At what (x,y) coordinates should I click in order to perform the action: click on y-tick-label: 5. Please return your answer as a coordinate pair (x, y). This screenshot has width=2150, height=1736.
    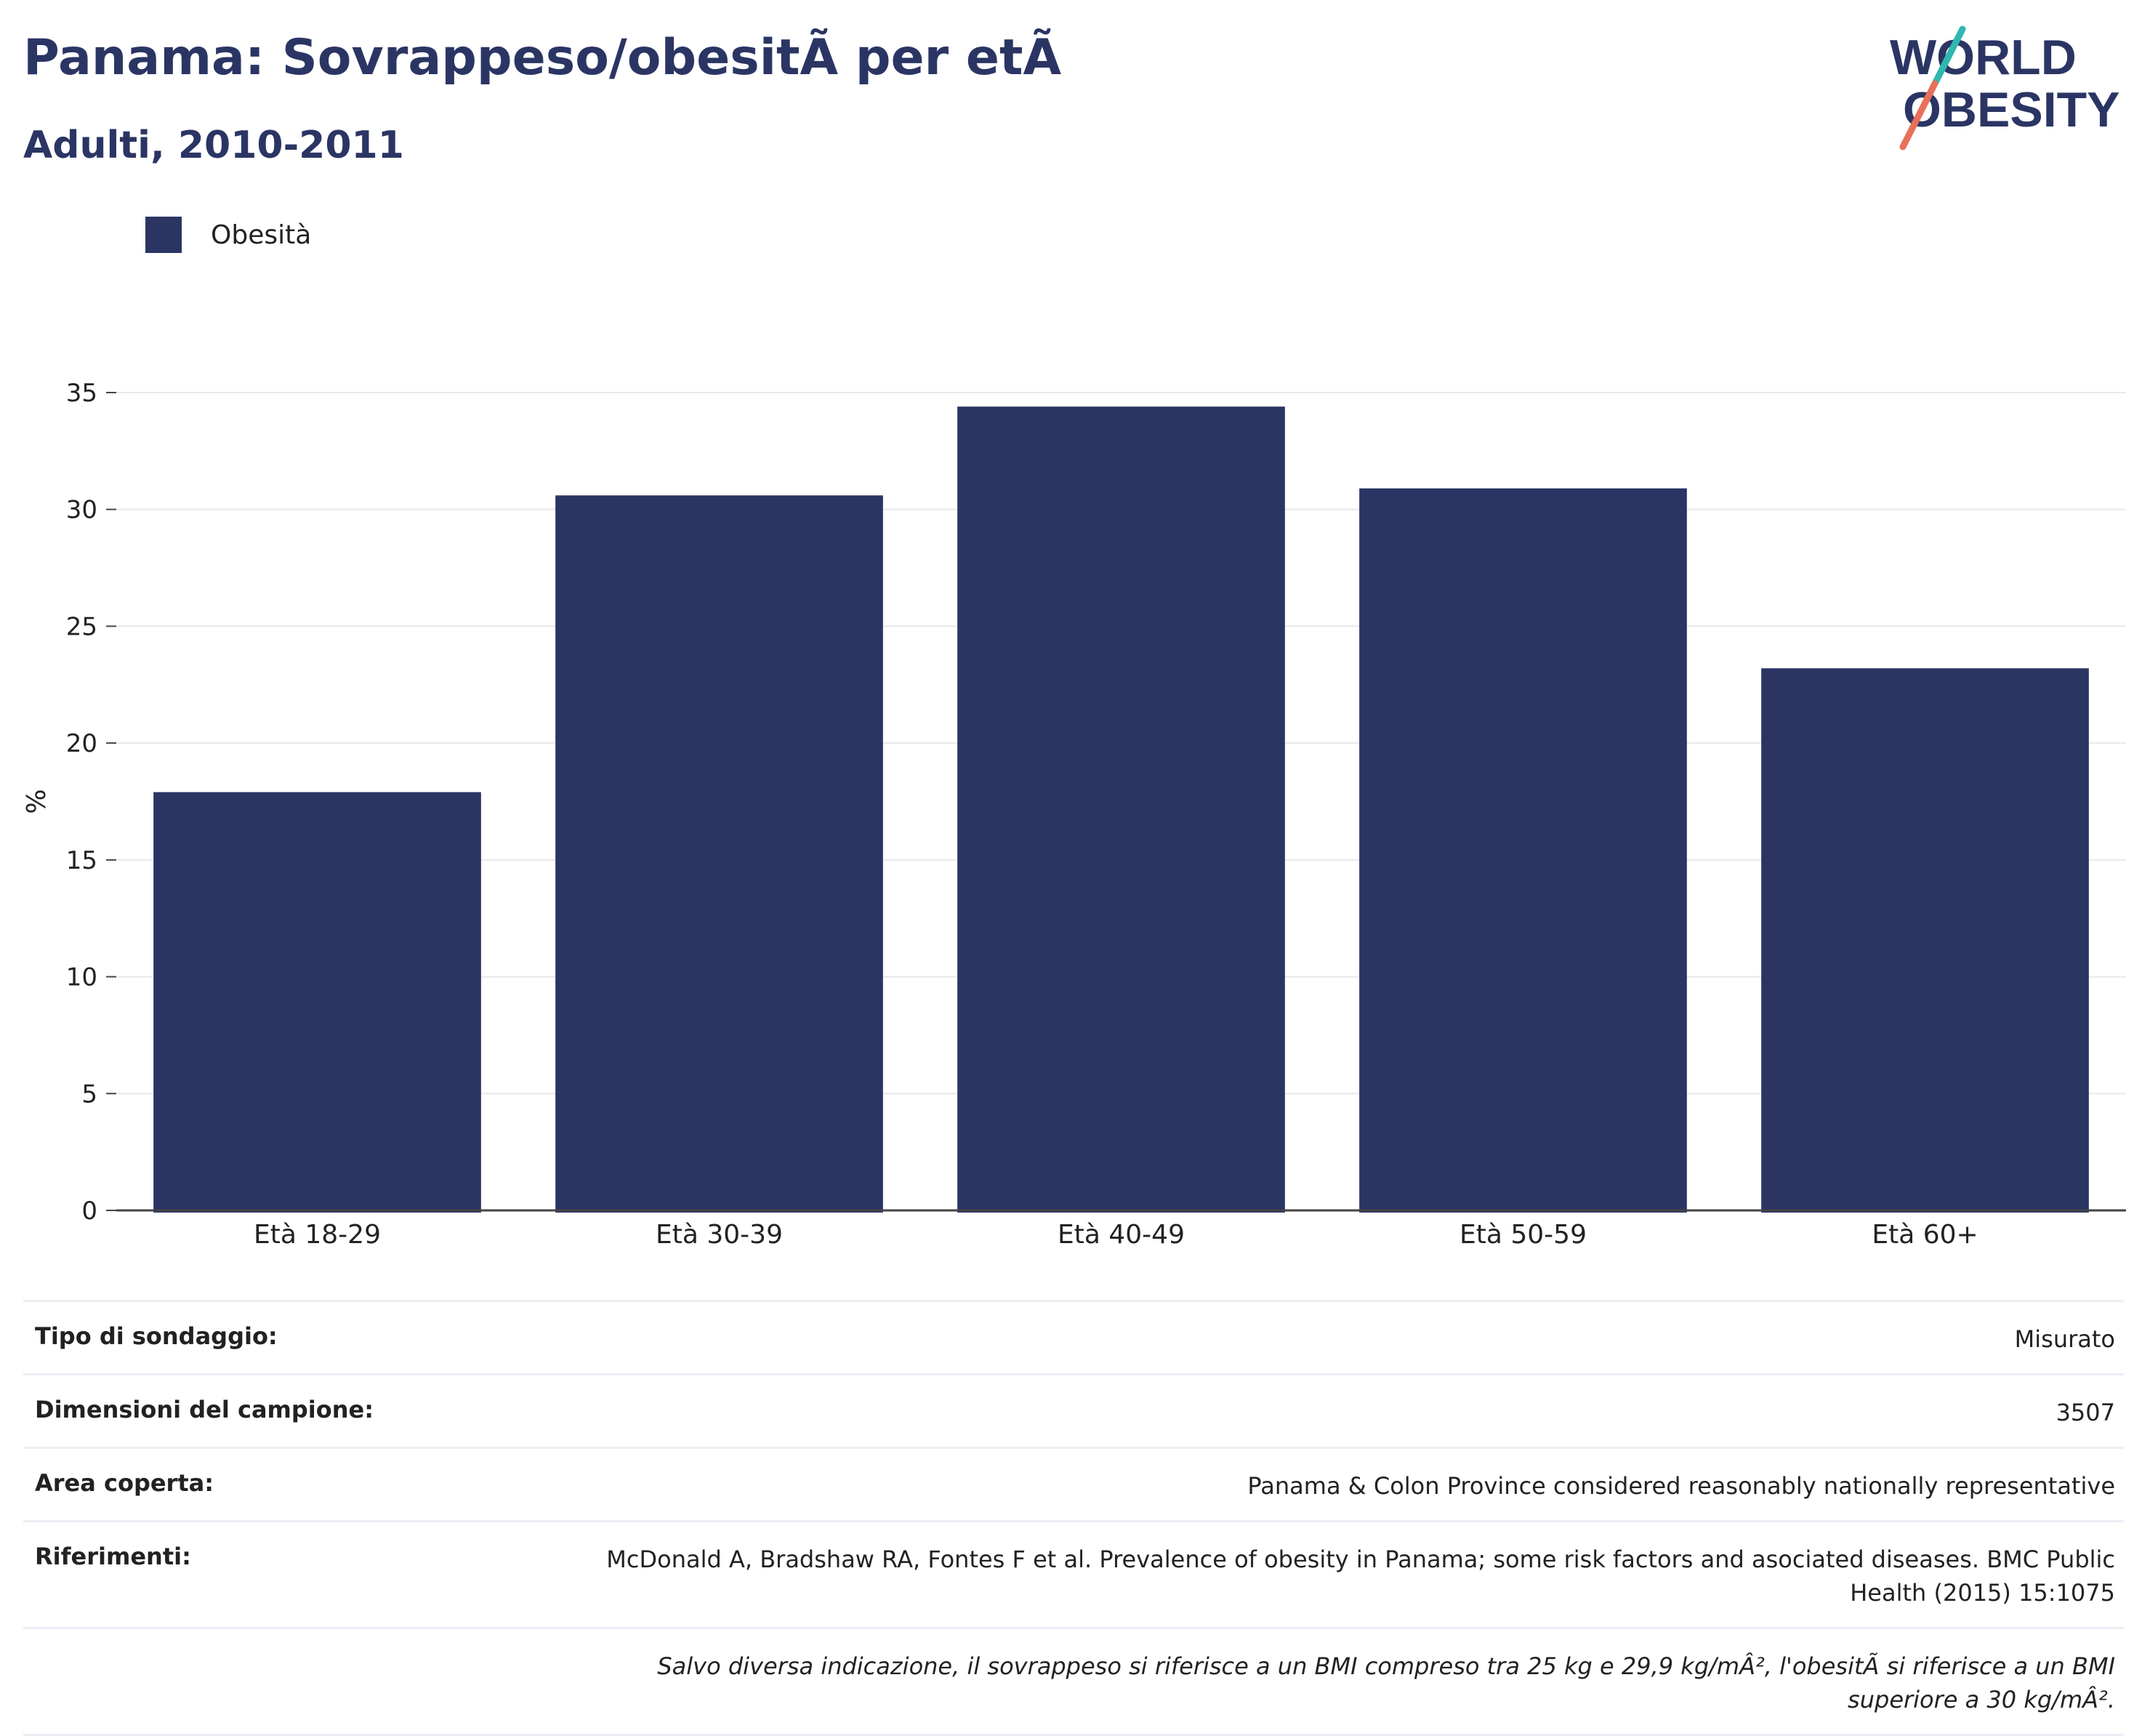
    Looking at the image, I should click on (89, 1094).